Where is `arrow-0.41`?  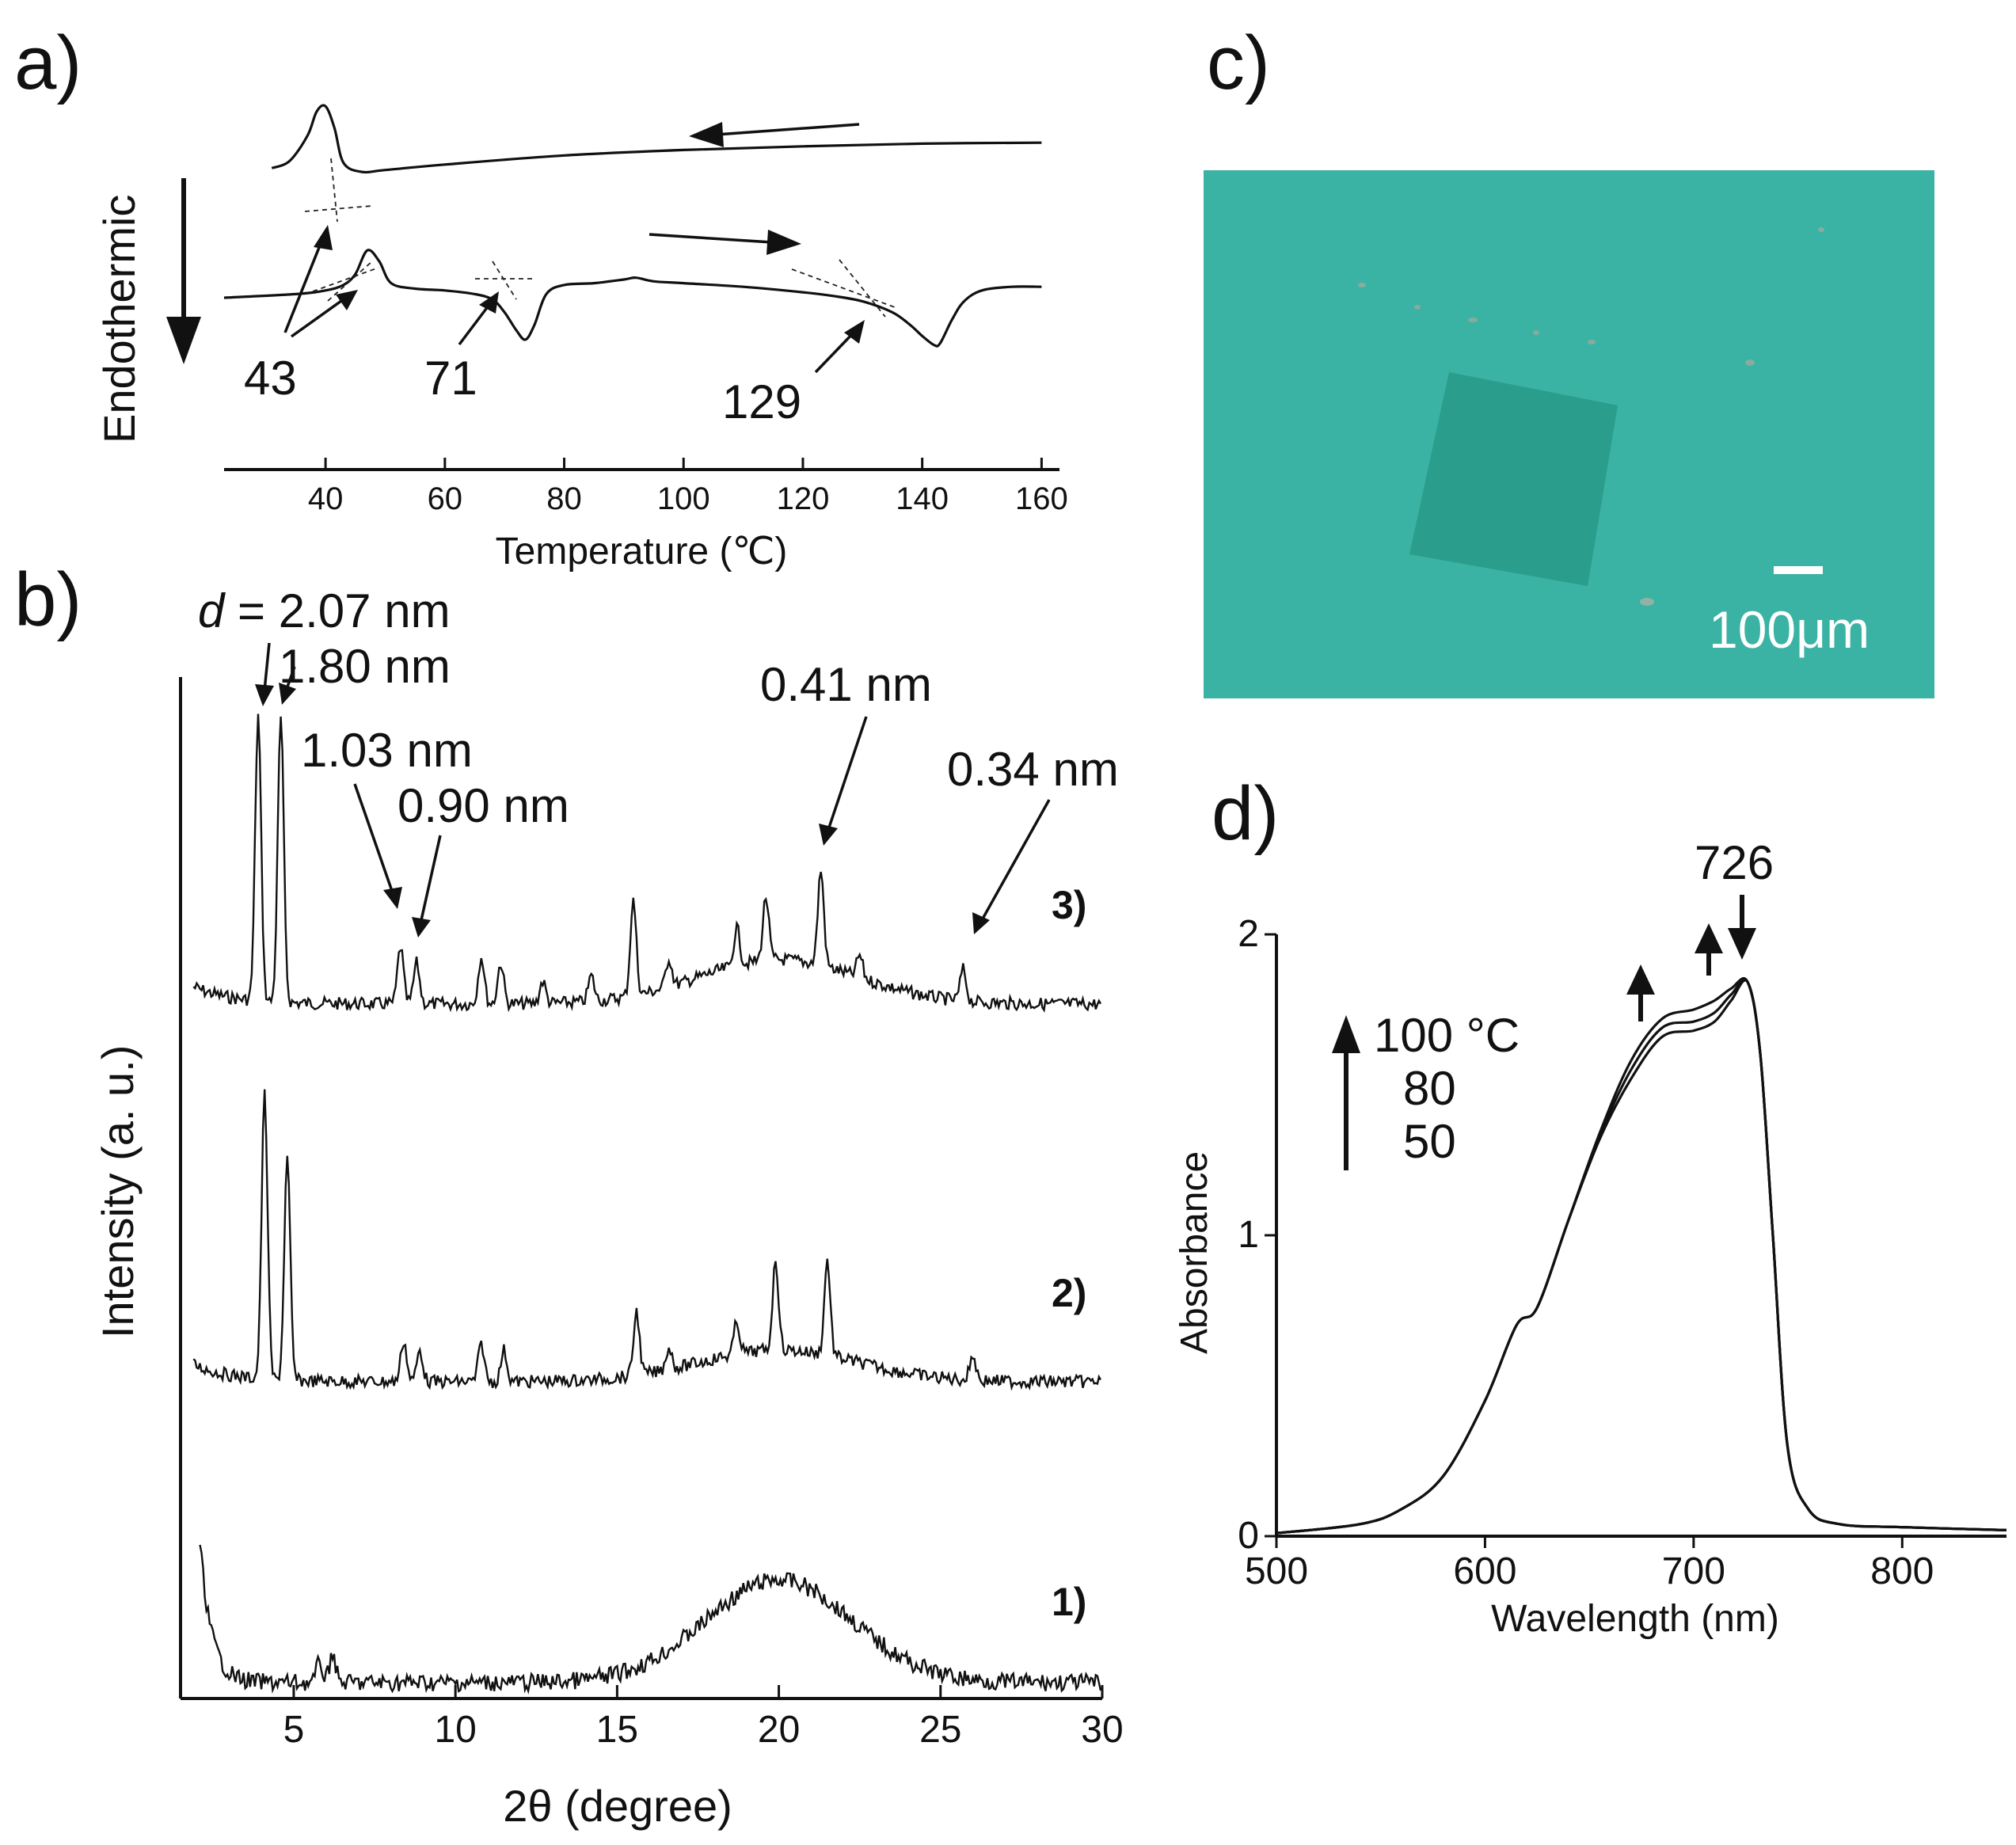
arrow-0.41 is located at coordinates (847, 773).